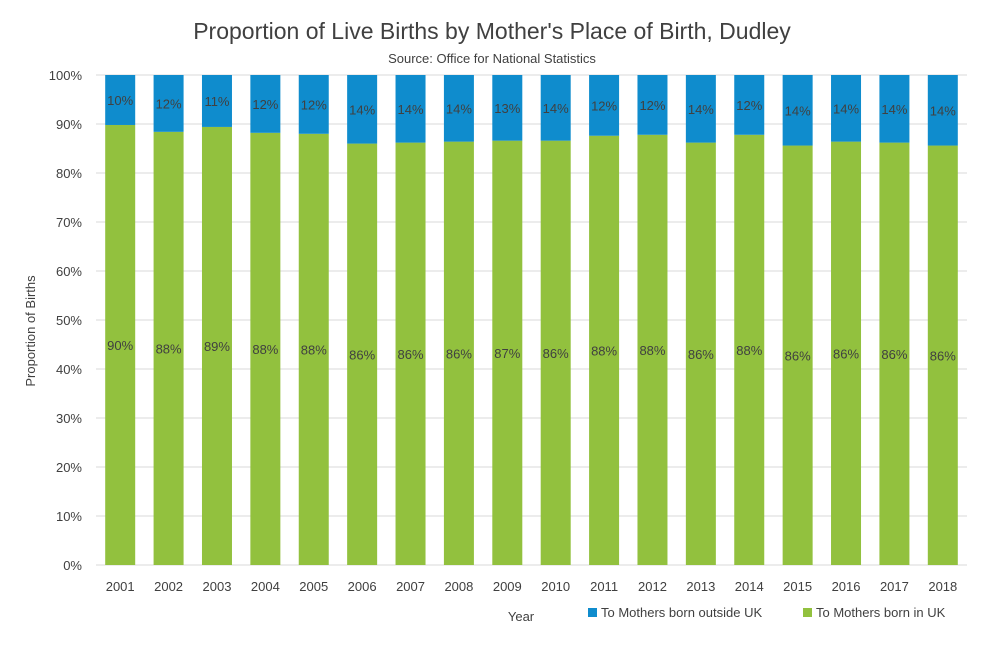 This screenshot has width=985, height=646. Describe the element at coordinates (120, 586) in the screenshot. I see `x-tick-label: 2001` at that location.